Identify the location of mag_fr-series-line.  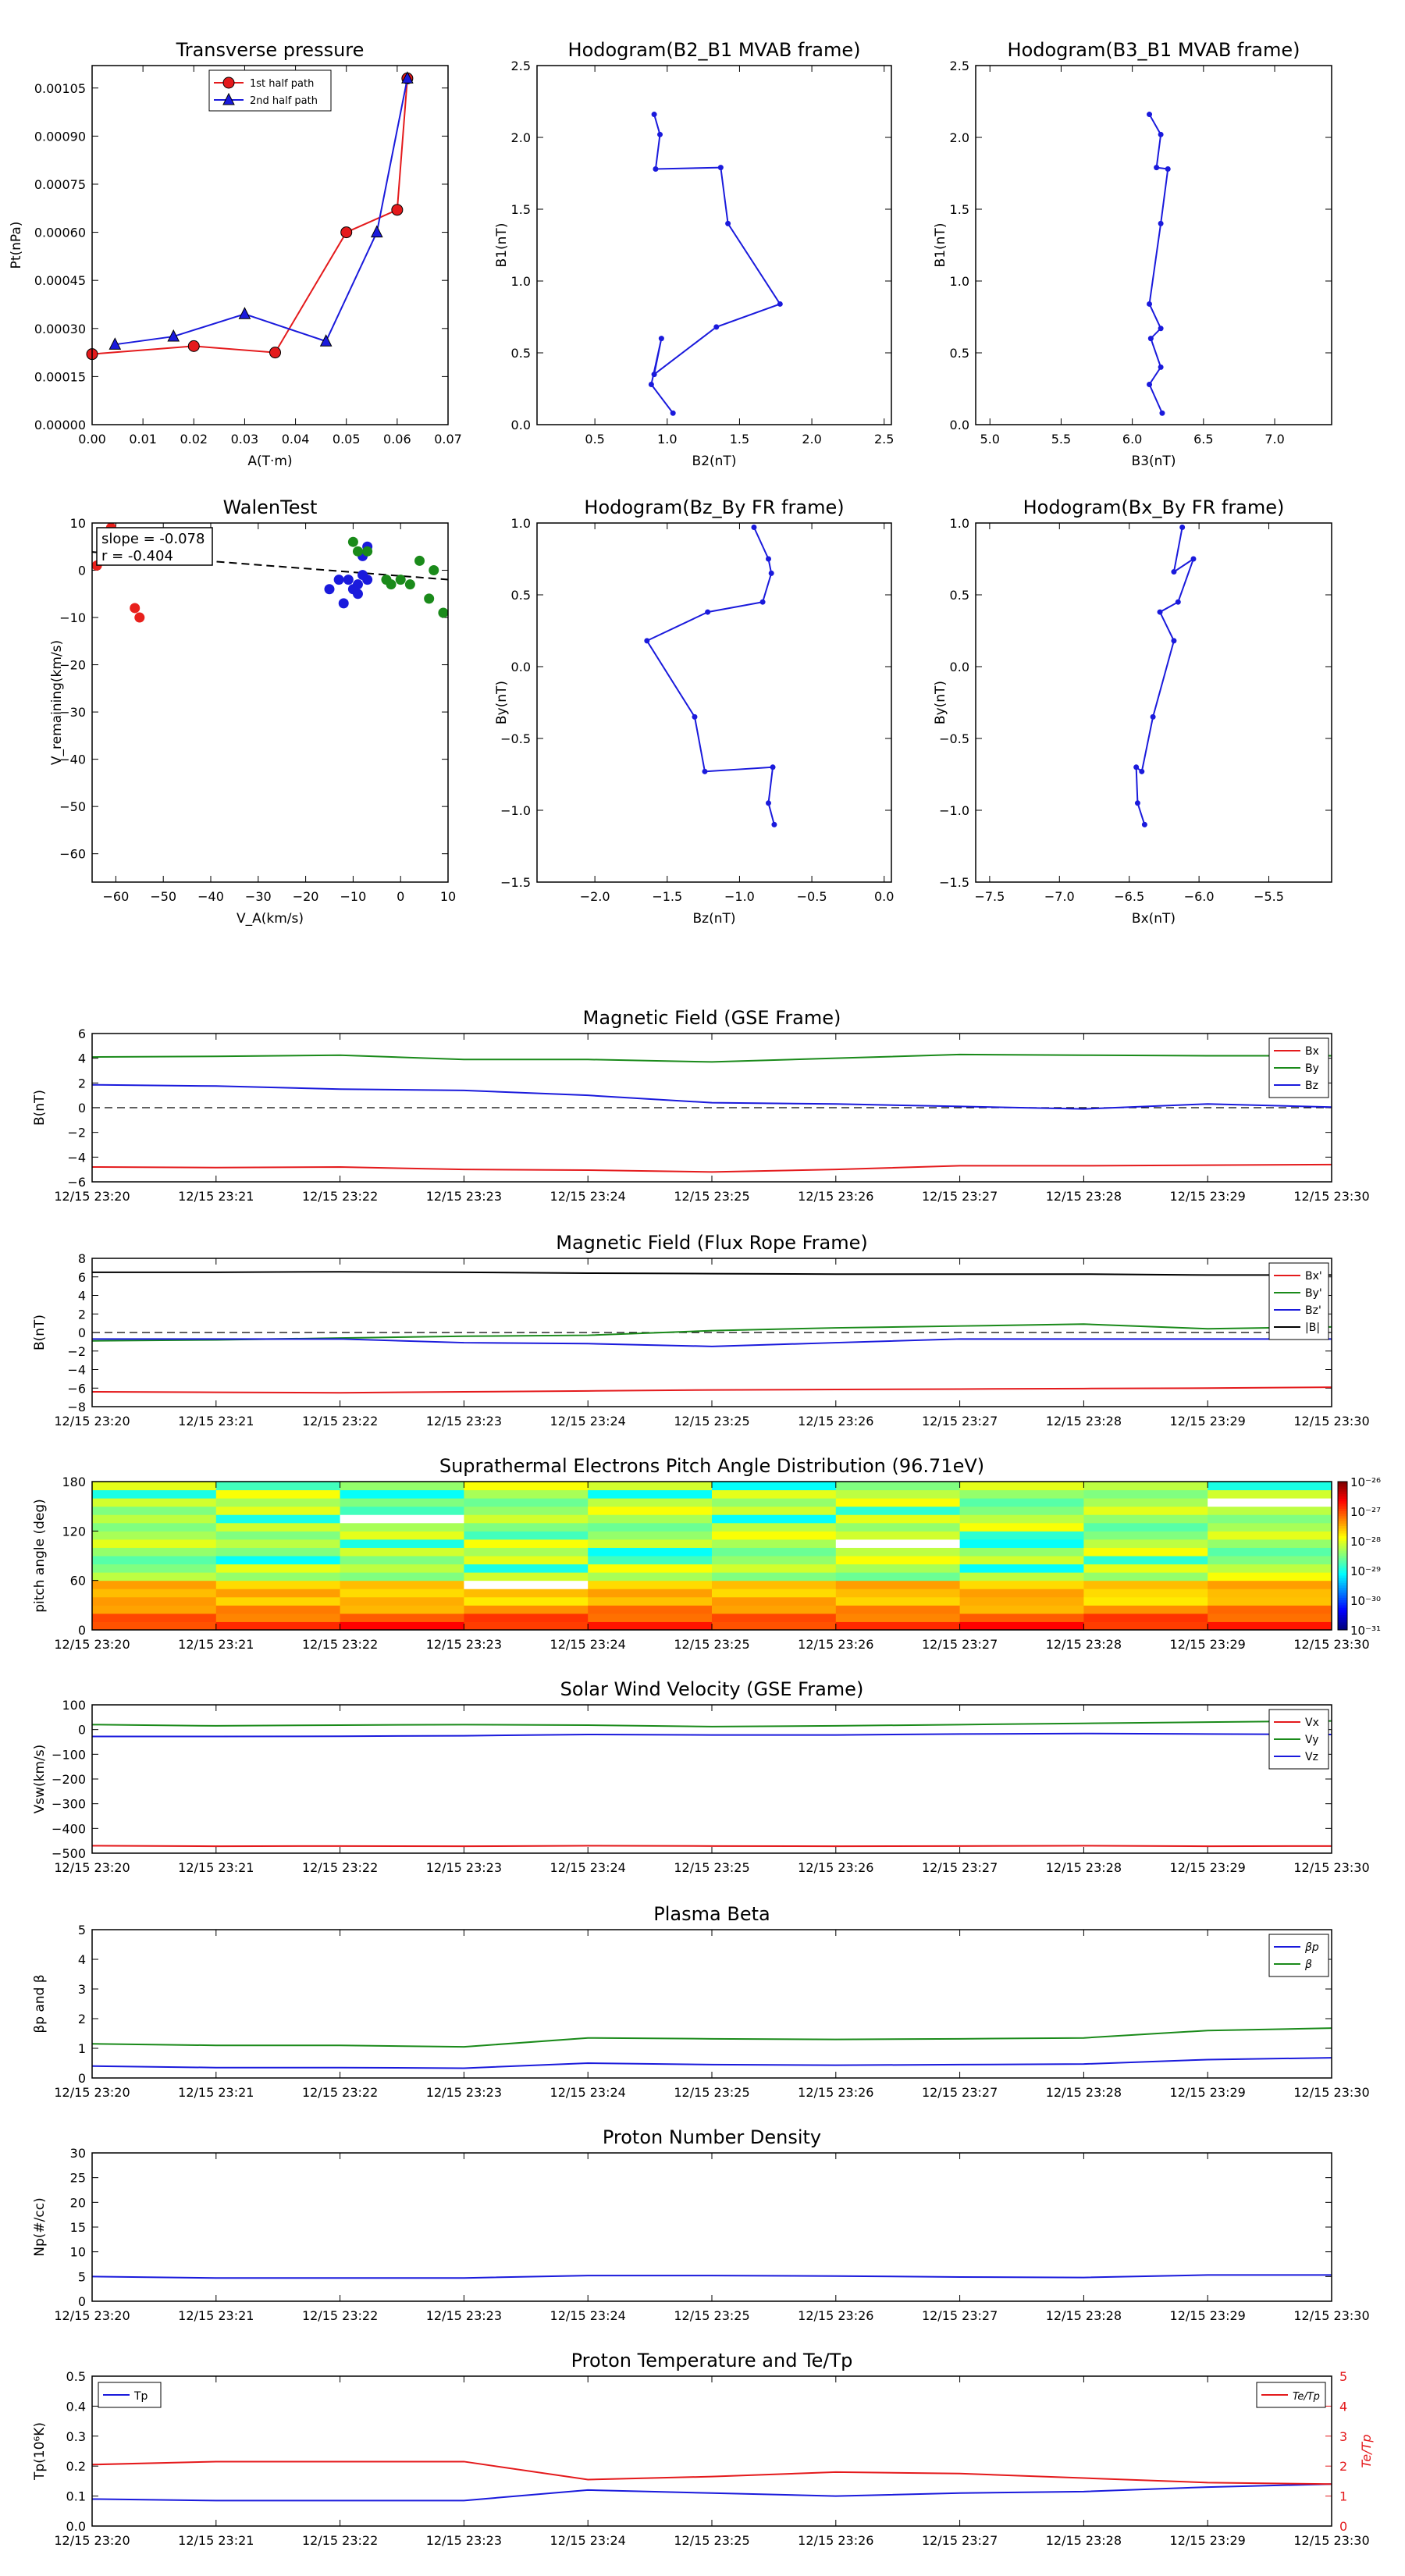
(712, 1273).